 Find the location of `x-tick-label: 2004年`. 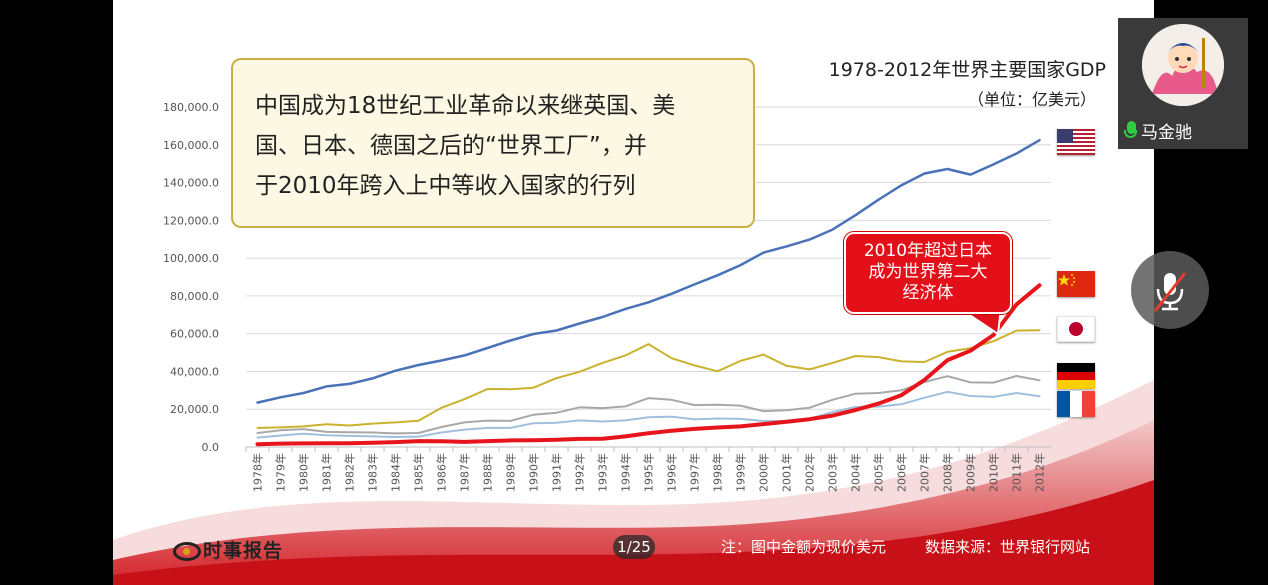

x-tick-label: 2004年 is located at coordinates (856, 472).